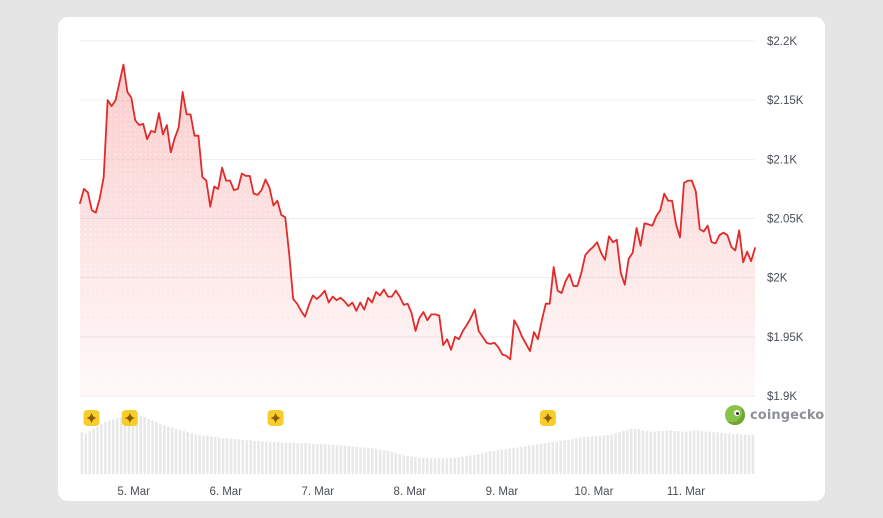  What do you see at coordinates (319, 418) in the screenshot?
I see `event-markers` at bounding box center [319, 418].